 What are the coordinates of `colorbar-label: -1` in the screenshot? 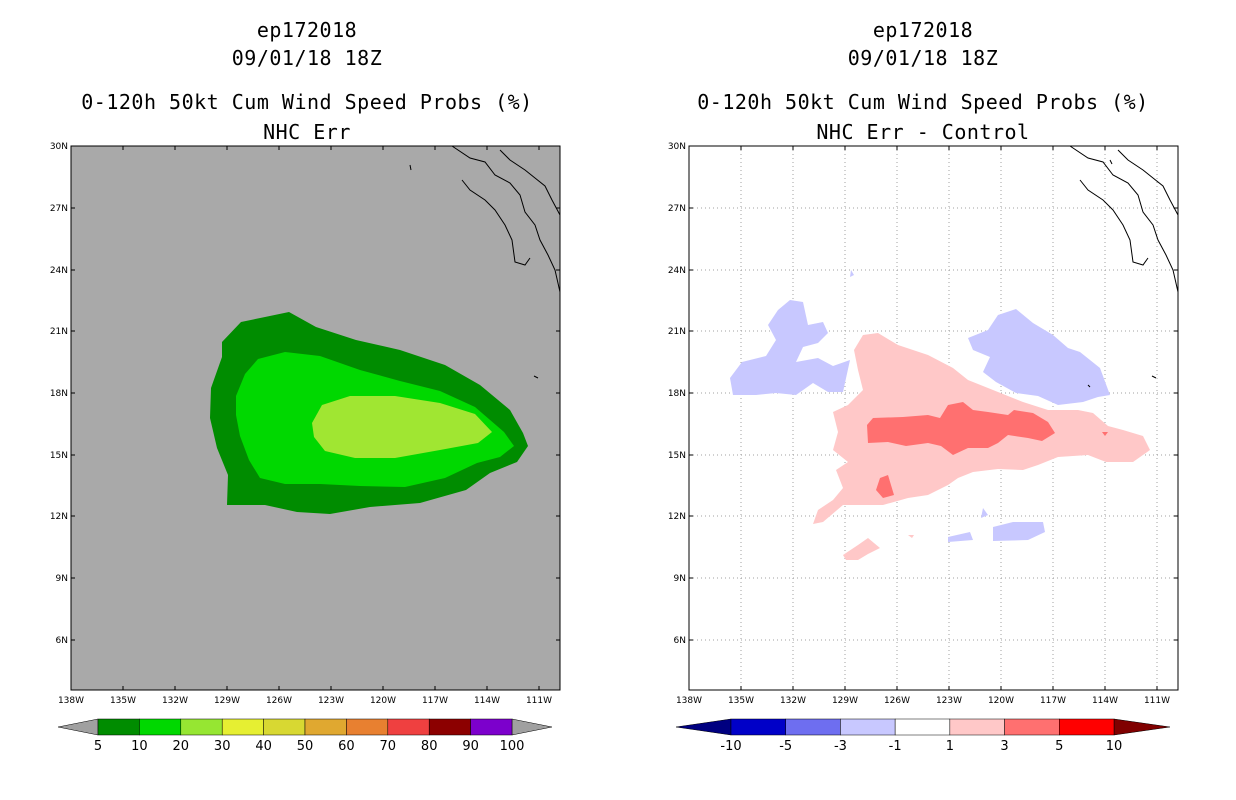 It's located at (895, 746).